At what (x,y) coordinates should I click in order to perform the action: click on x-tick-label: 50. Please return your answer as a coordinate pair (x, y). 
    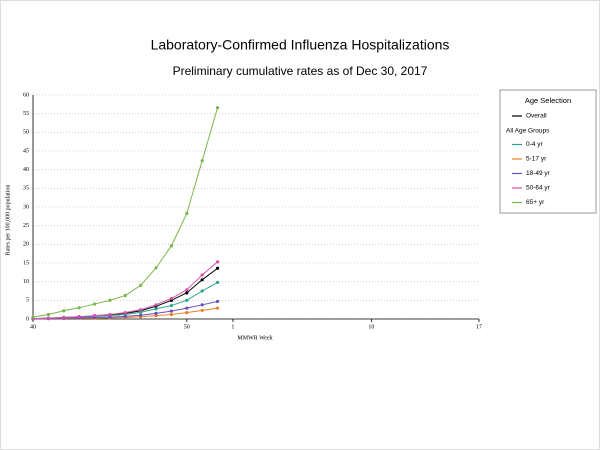
    Looking at the image, I should click on (187, 327).